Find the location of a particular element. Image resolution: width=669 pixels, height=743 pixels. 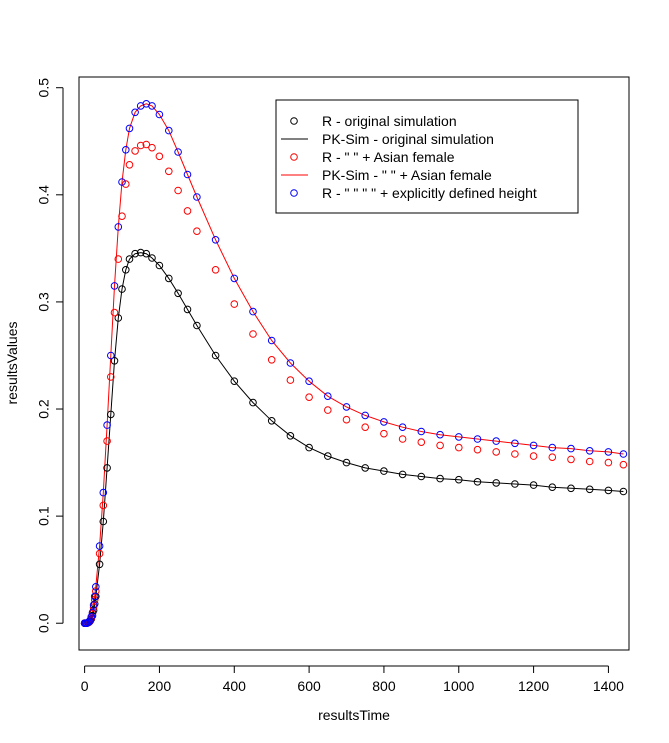

x-tick-label: 1400 is located at coordinates (608, 686).